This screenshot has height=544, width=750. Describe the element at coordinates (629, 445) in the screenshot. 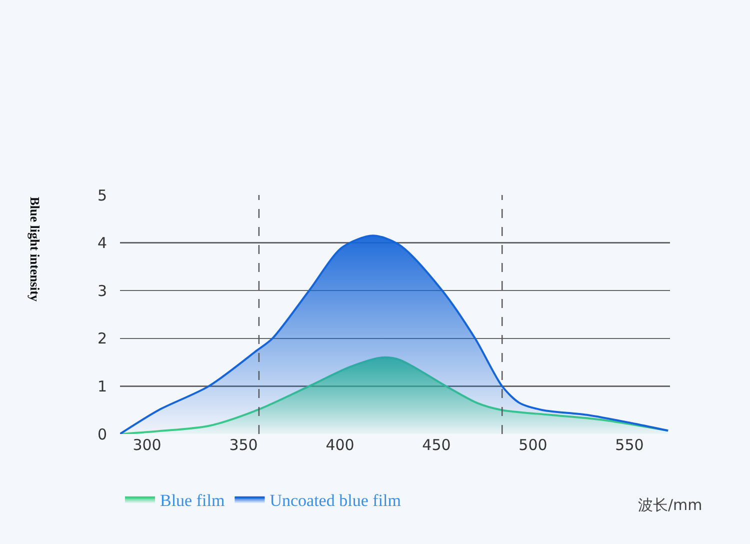

I see `x-tick-label: 550` at that location.